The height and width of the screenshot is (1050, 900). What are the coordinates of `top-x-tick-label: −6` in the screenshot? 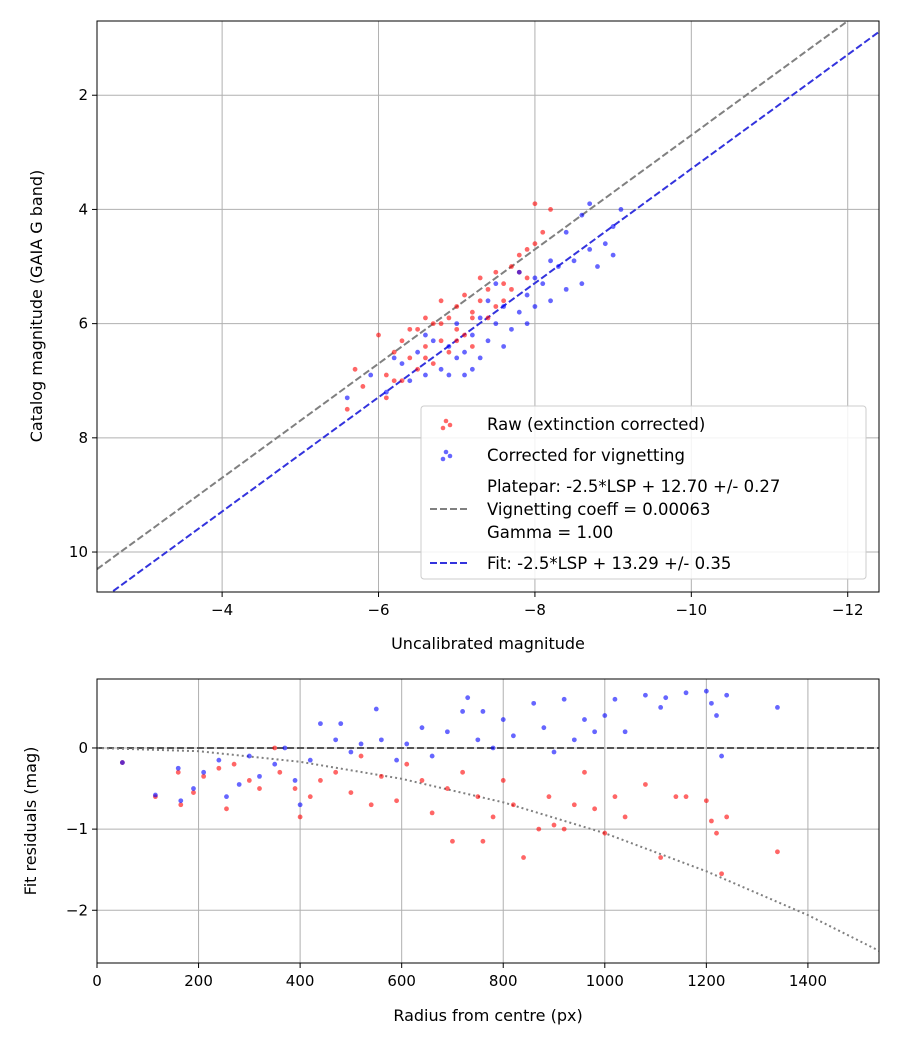 It's located at (378, 610).